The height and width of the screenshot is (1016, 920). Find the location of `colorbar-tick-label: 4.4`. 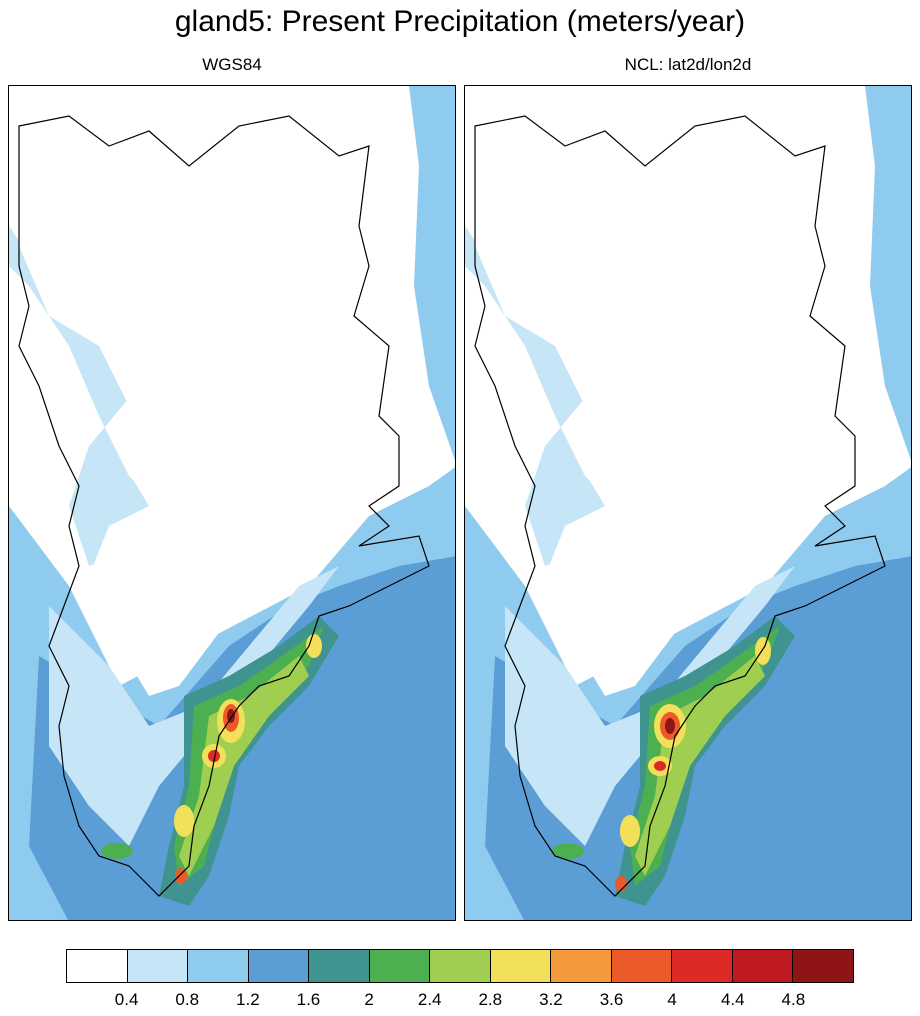

colorbar-tick-label: 4.4 is located at coordinates (732, 999).